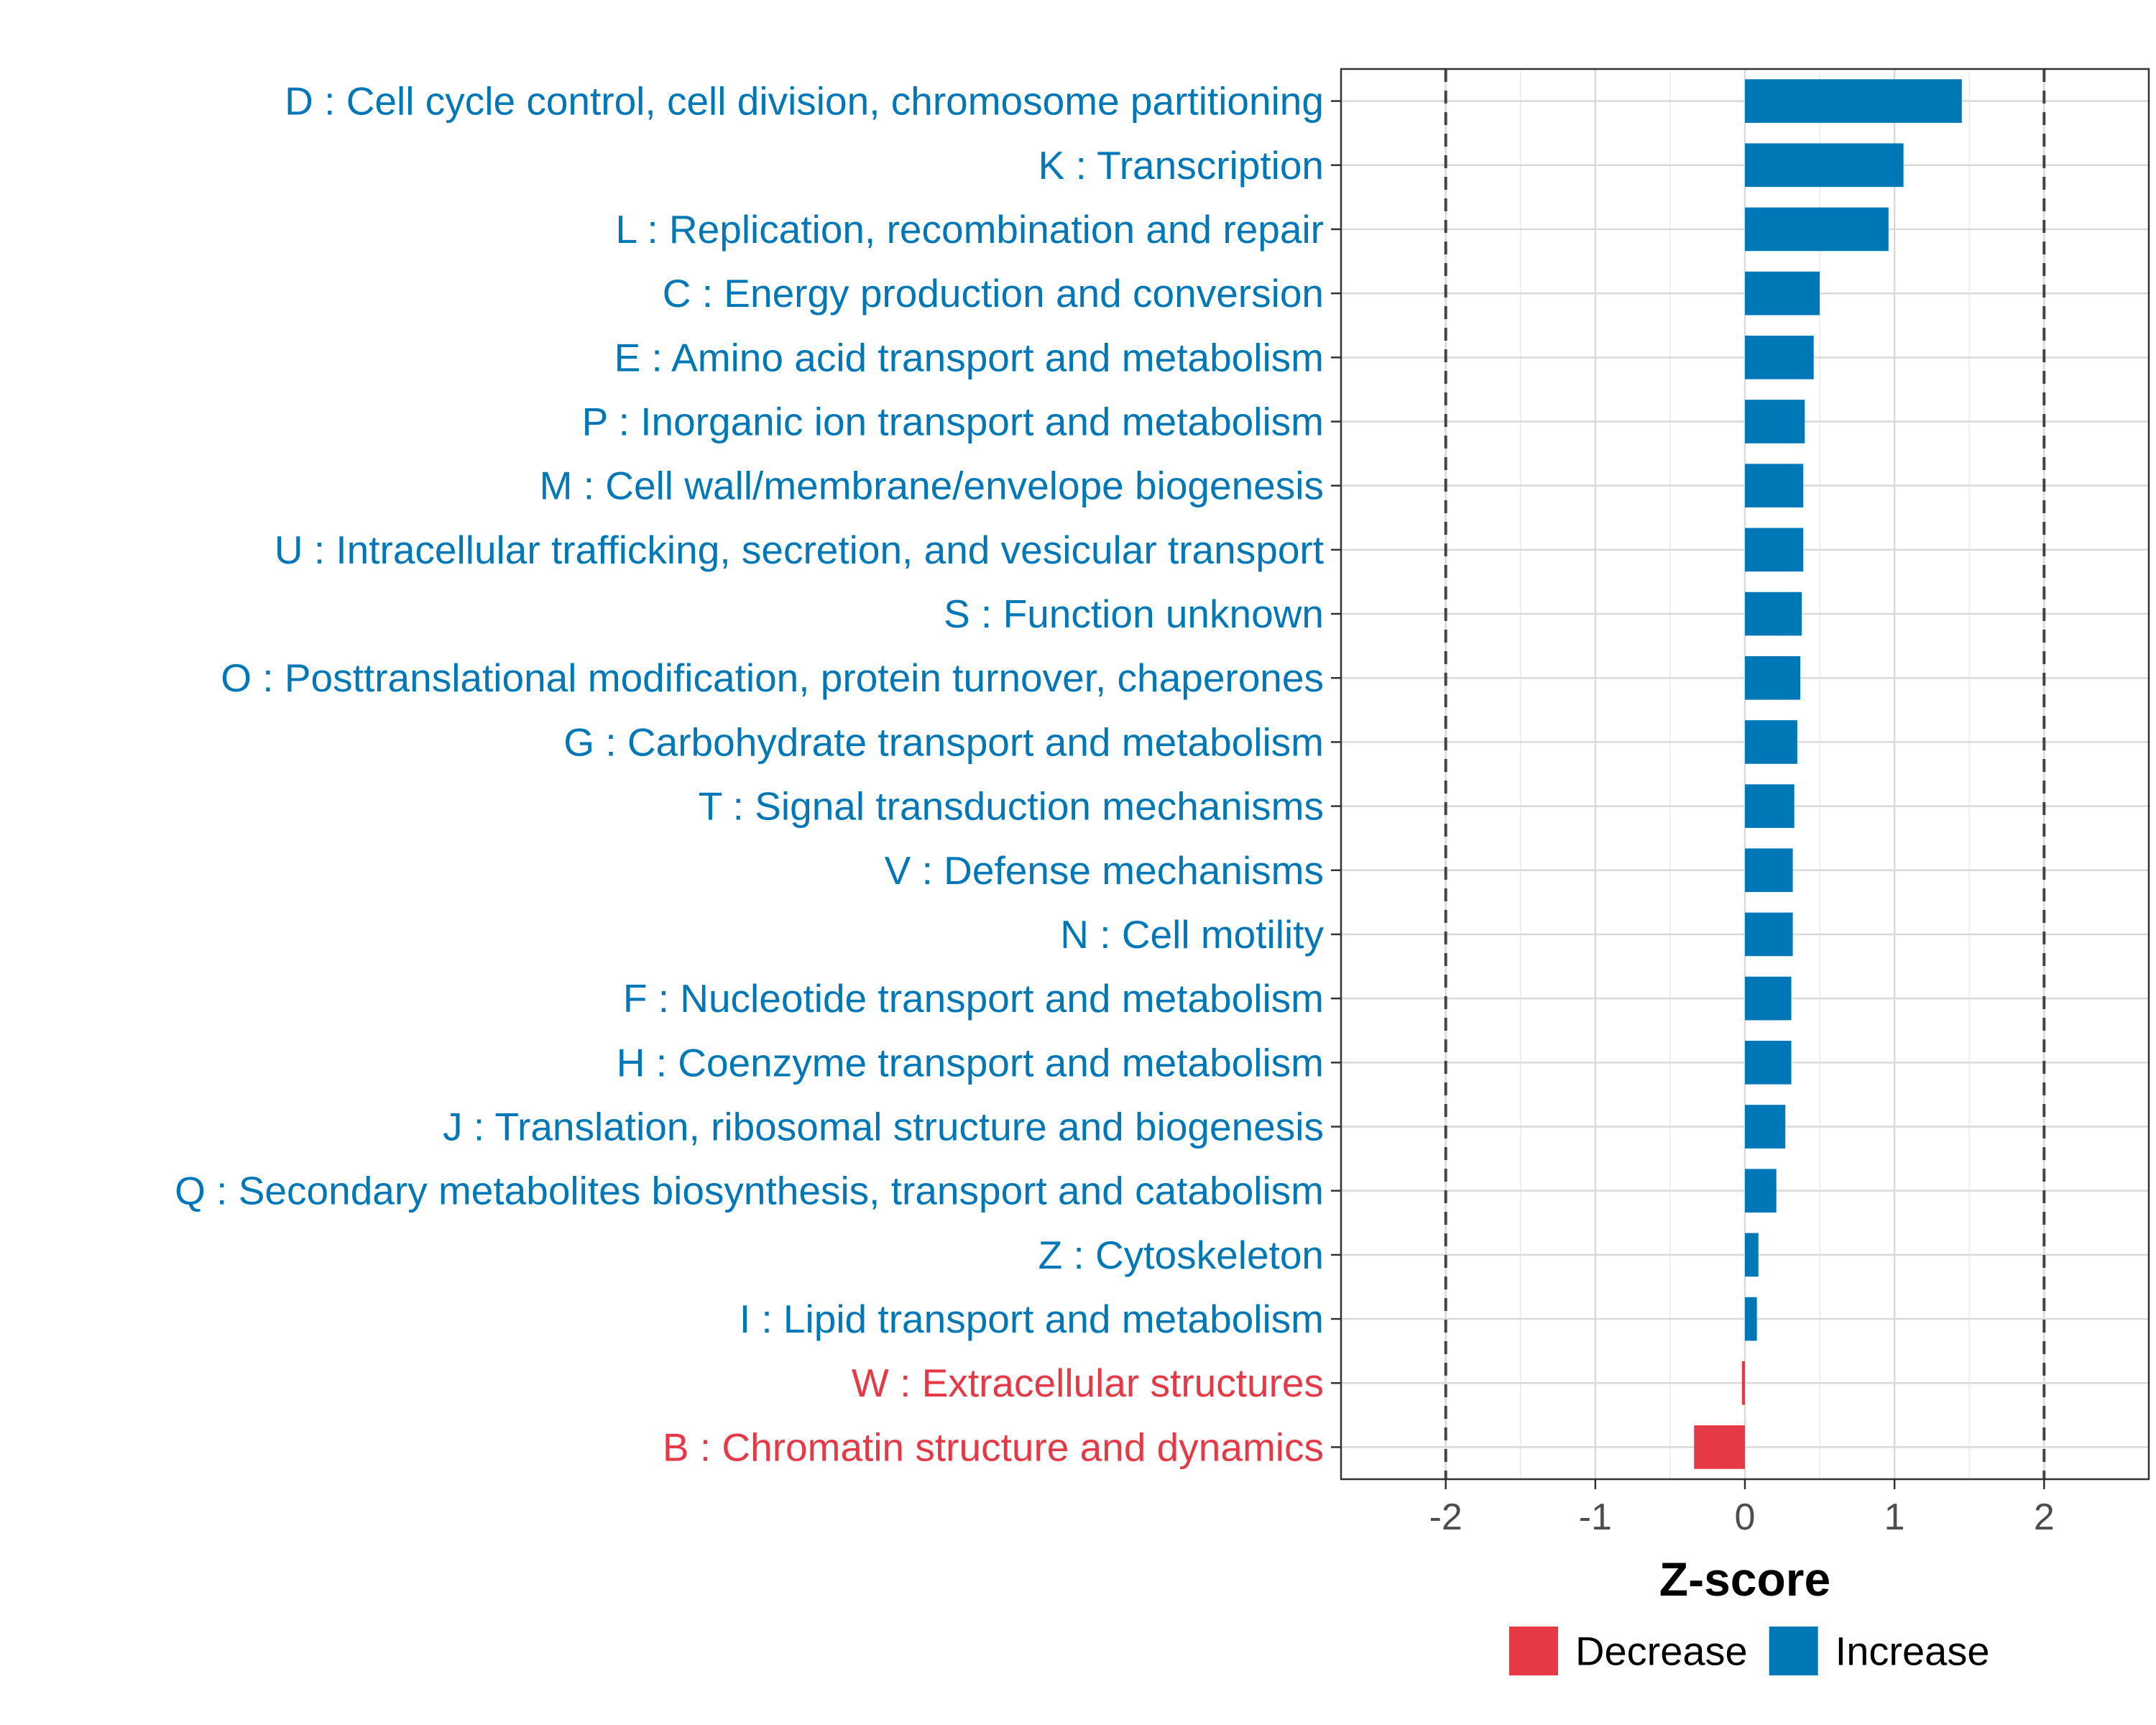 This screenshot has width=2156, height=1725. I want to click on category-label: I : Lipid transport and metabolism, so click(1032, 1319).